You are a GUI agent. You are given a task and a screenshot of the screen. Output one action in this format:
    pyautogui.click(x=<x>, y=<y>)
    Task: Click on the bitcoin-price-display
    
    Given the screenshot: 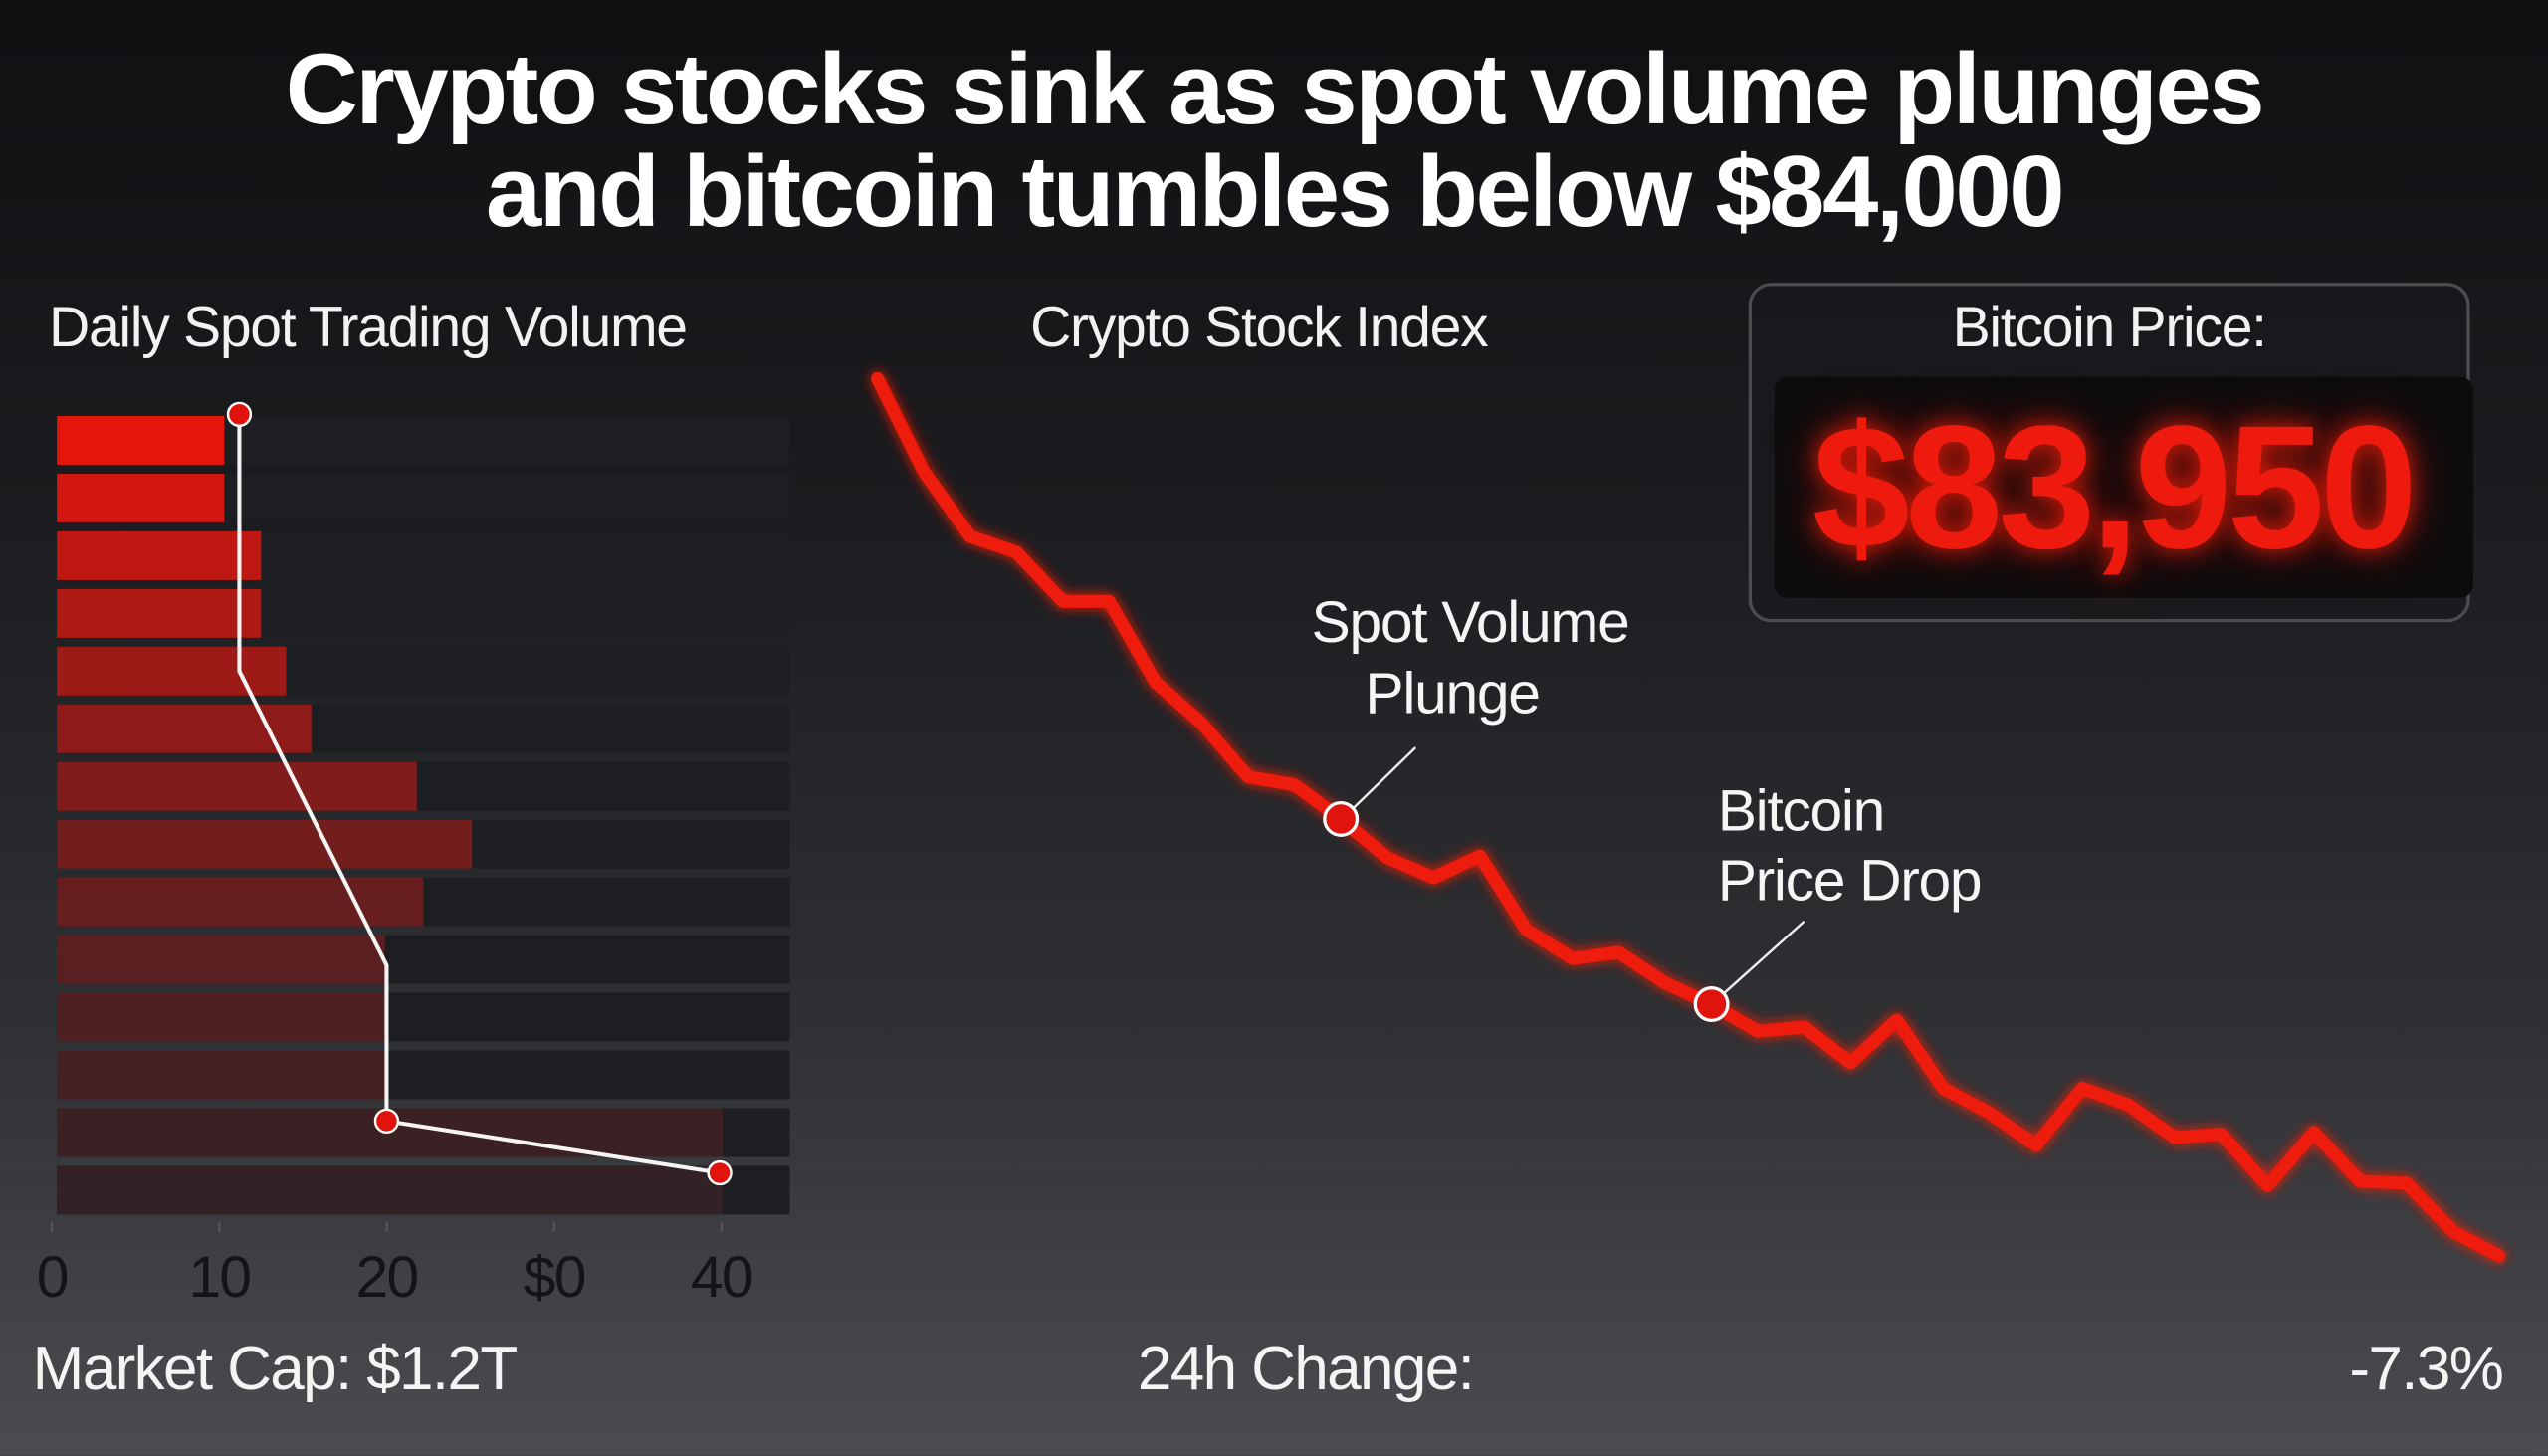 What is the action you would take?
    pyautogui.click(x=2123, y=487)
    